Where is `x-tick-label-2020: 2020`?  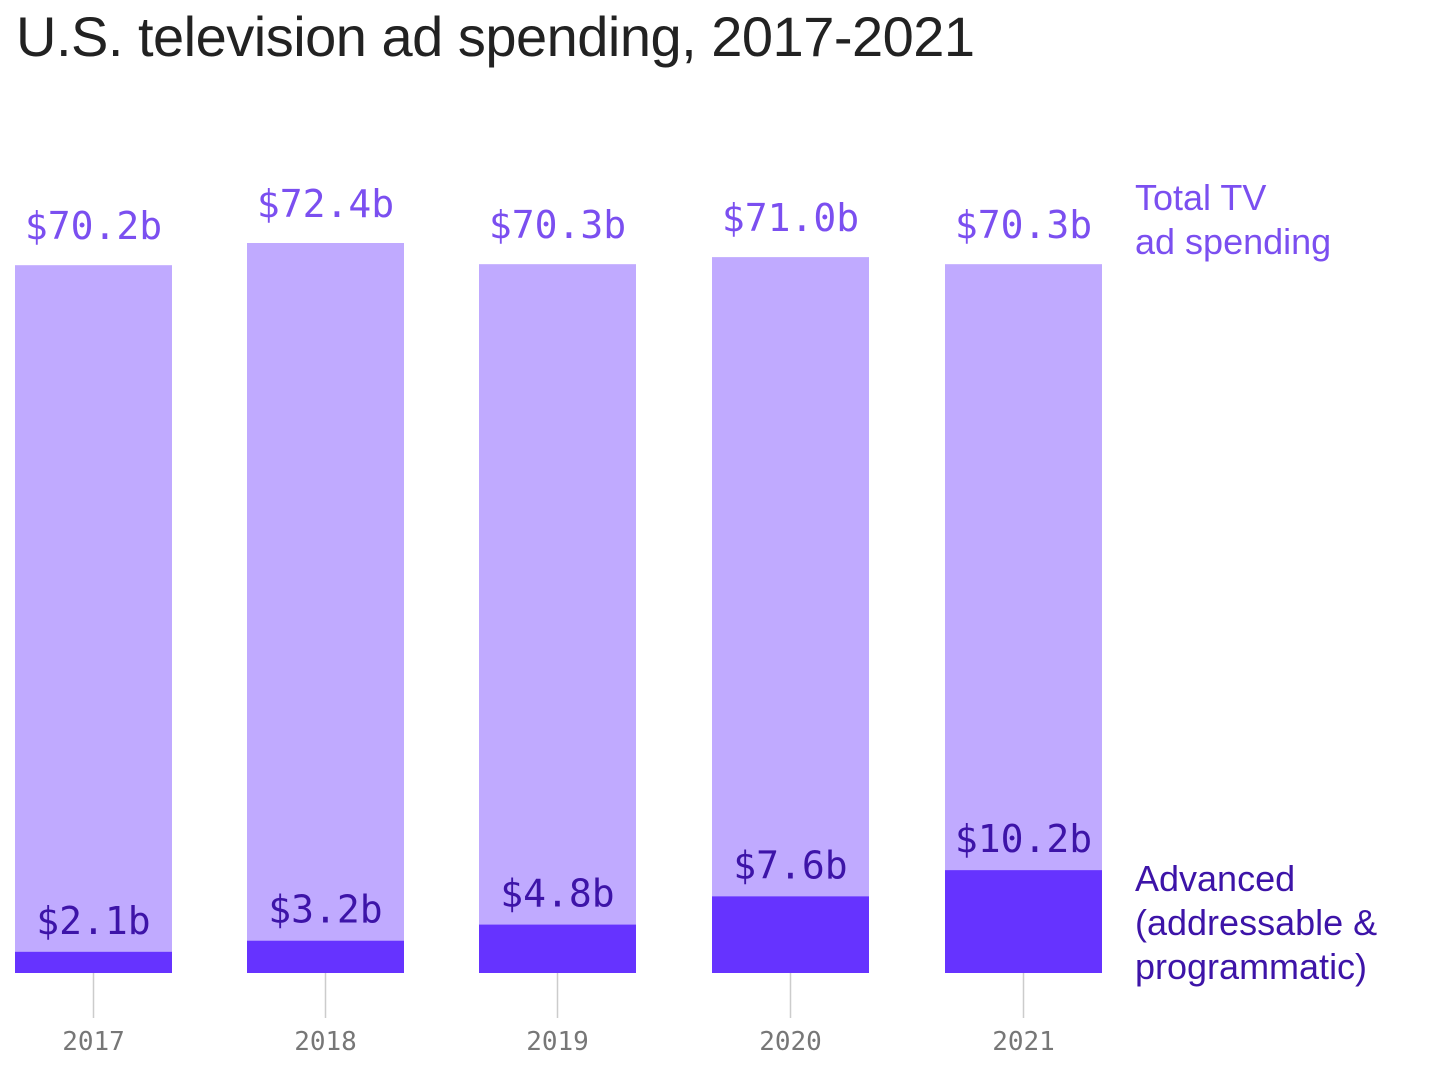
x-tick-label-2020: 2020 is located at coordinates (790, 1042).